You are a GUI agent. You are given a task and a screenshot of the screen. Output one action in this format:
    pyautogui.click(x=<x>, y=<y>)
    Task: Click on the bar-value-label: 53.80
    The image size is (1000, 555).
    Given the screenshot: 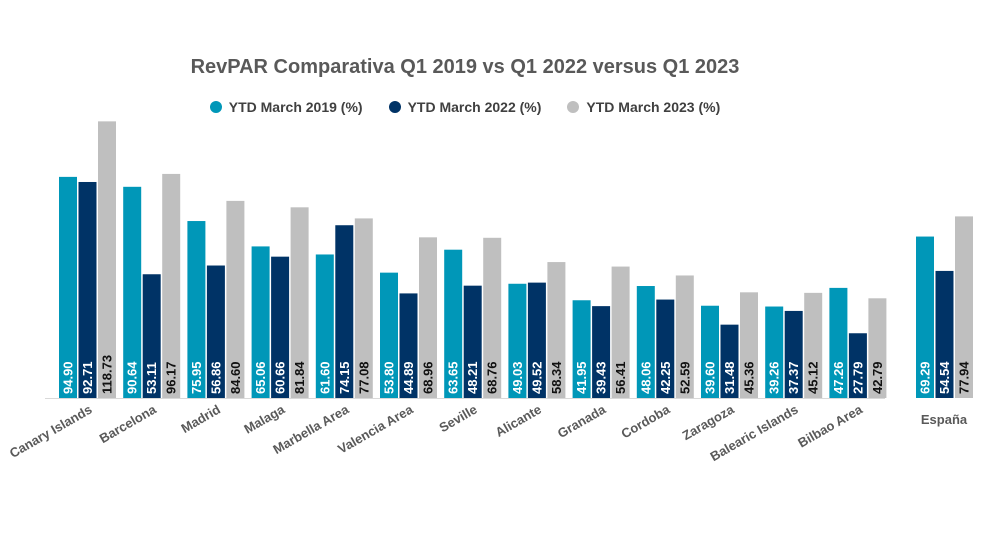 What is the action you would take?
    pyautogui.click(x=389, y=377)
    